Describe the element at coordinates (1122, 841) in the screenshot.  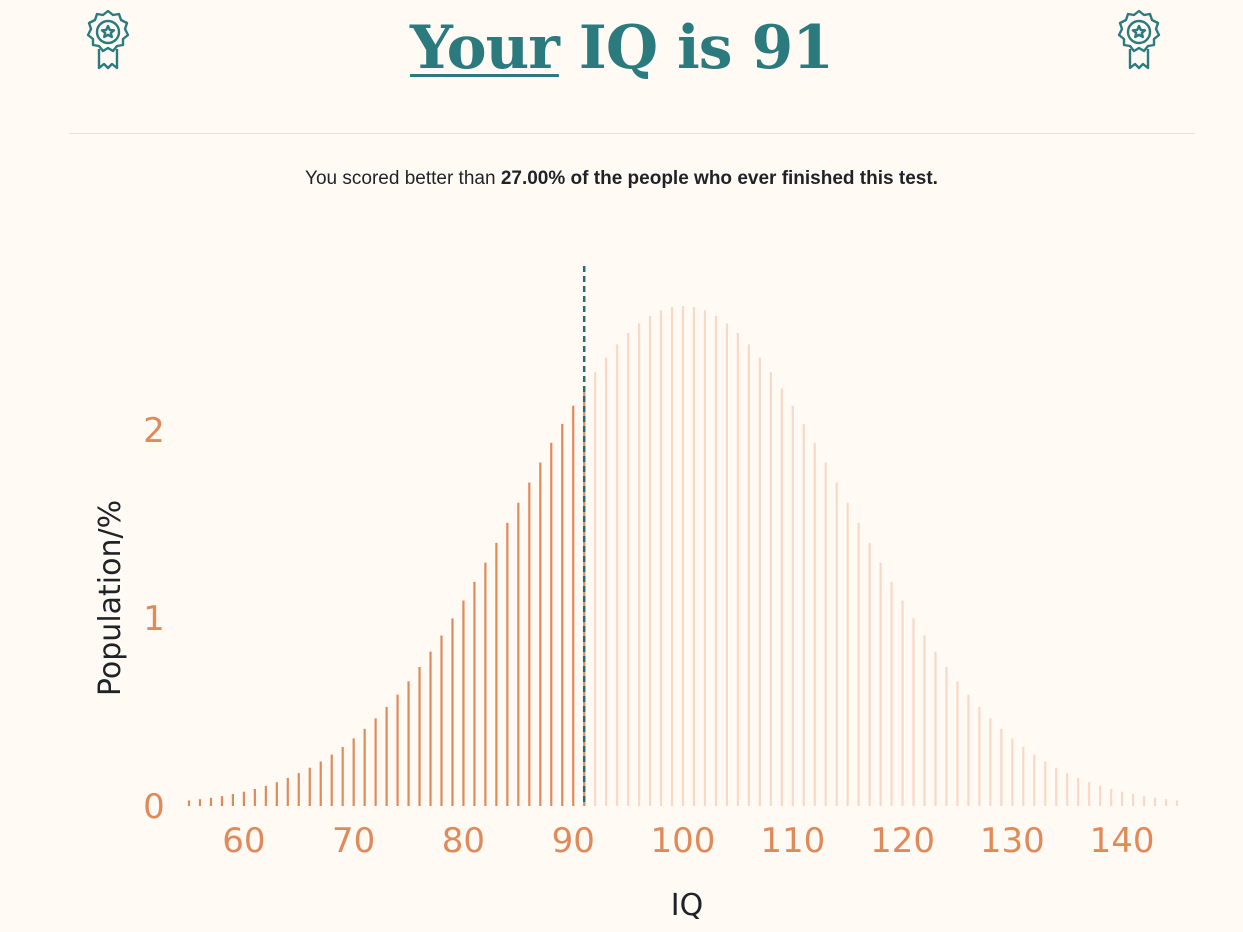
I see `x-tick-label: 140` at that location.